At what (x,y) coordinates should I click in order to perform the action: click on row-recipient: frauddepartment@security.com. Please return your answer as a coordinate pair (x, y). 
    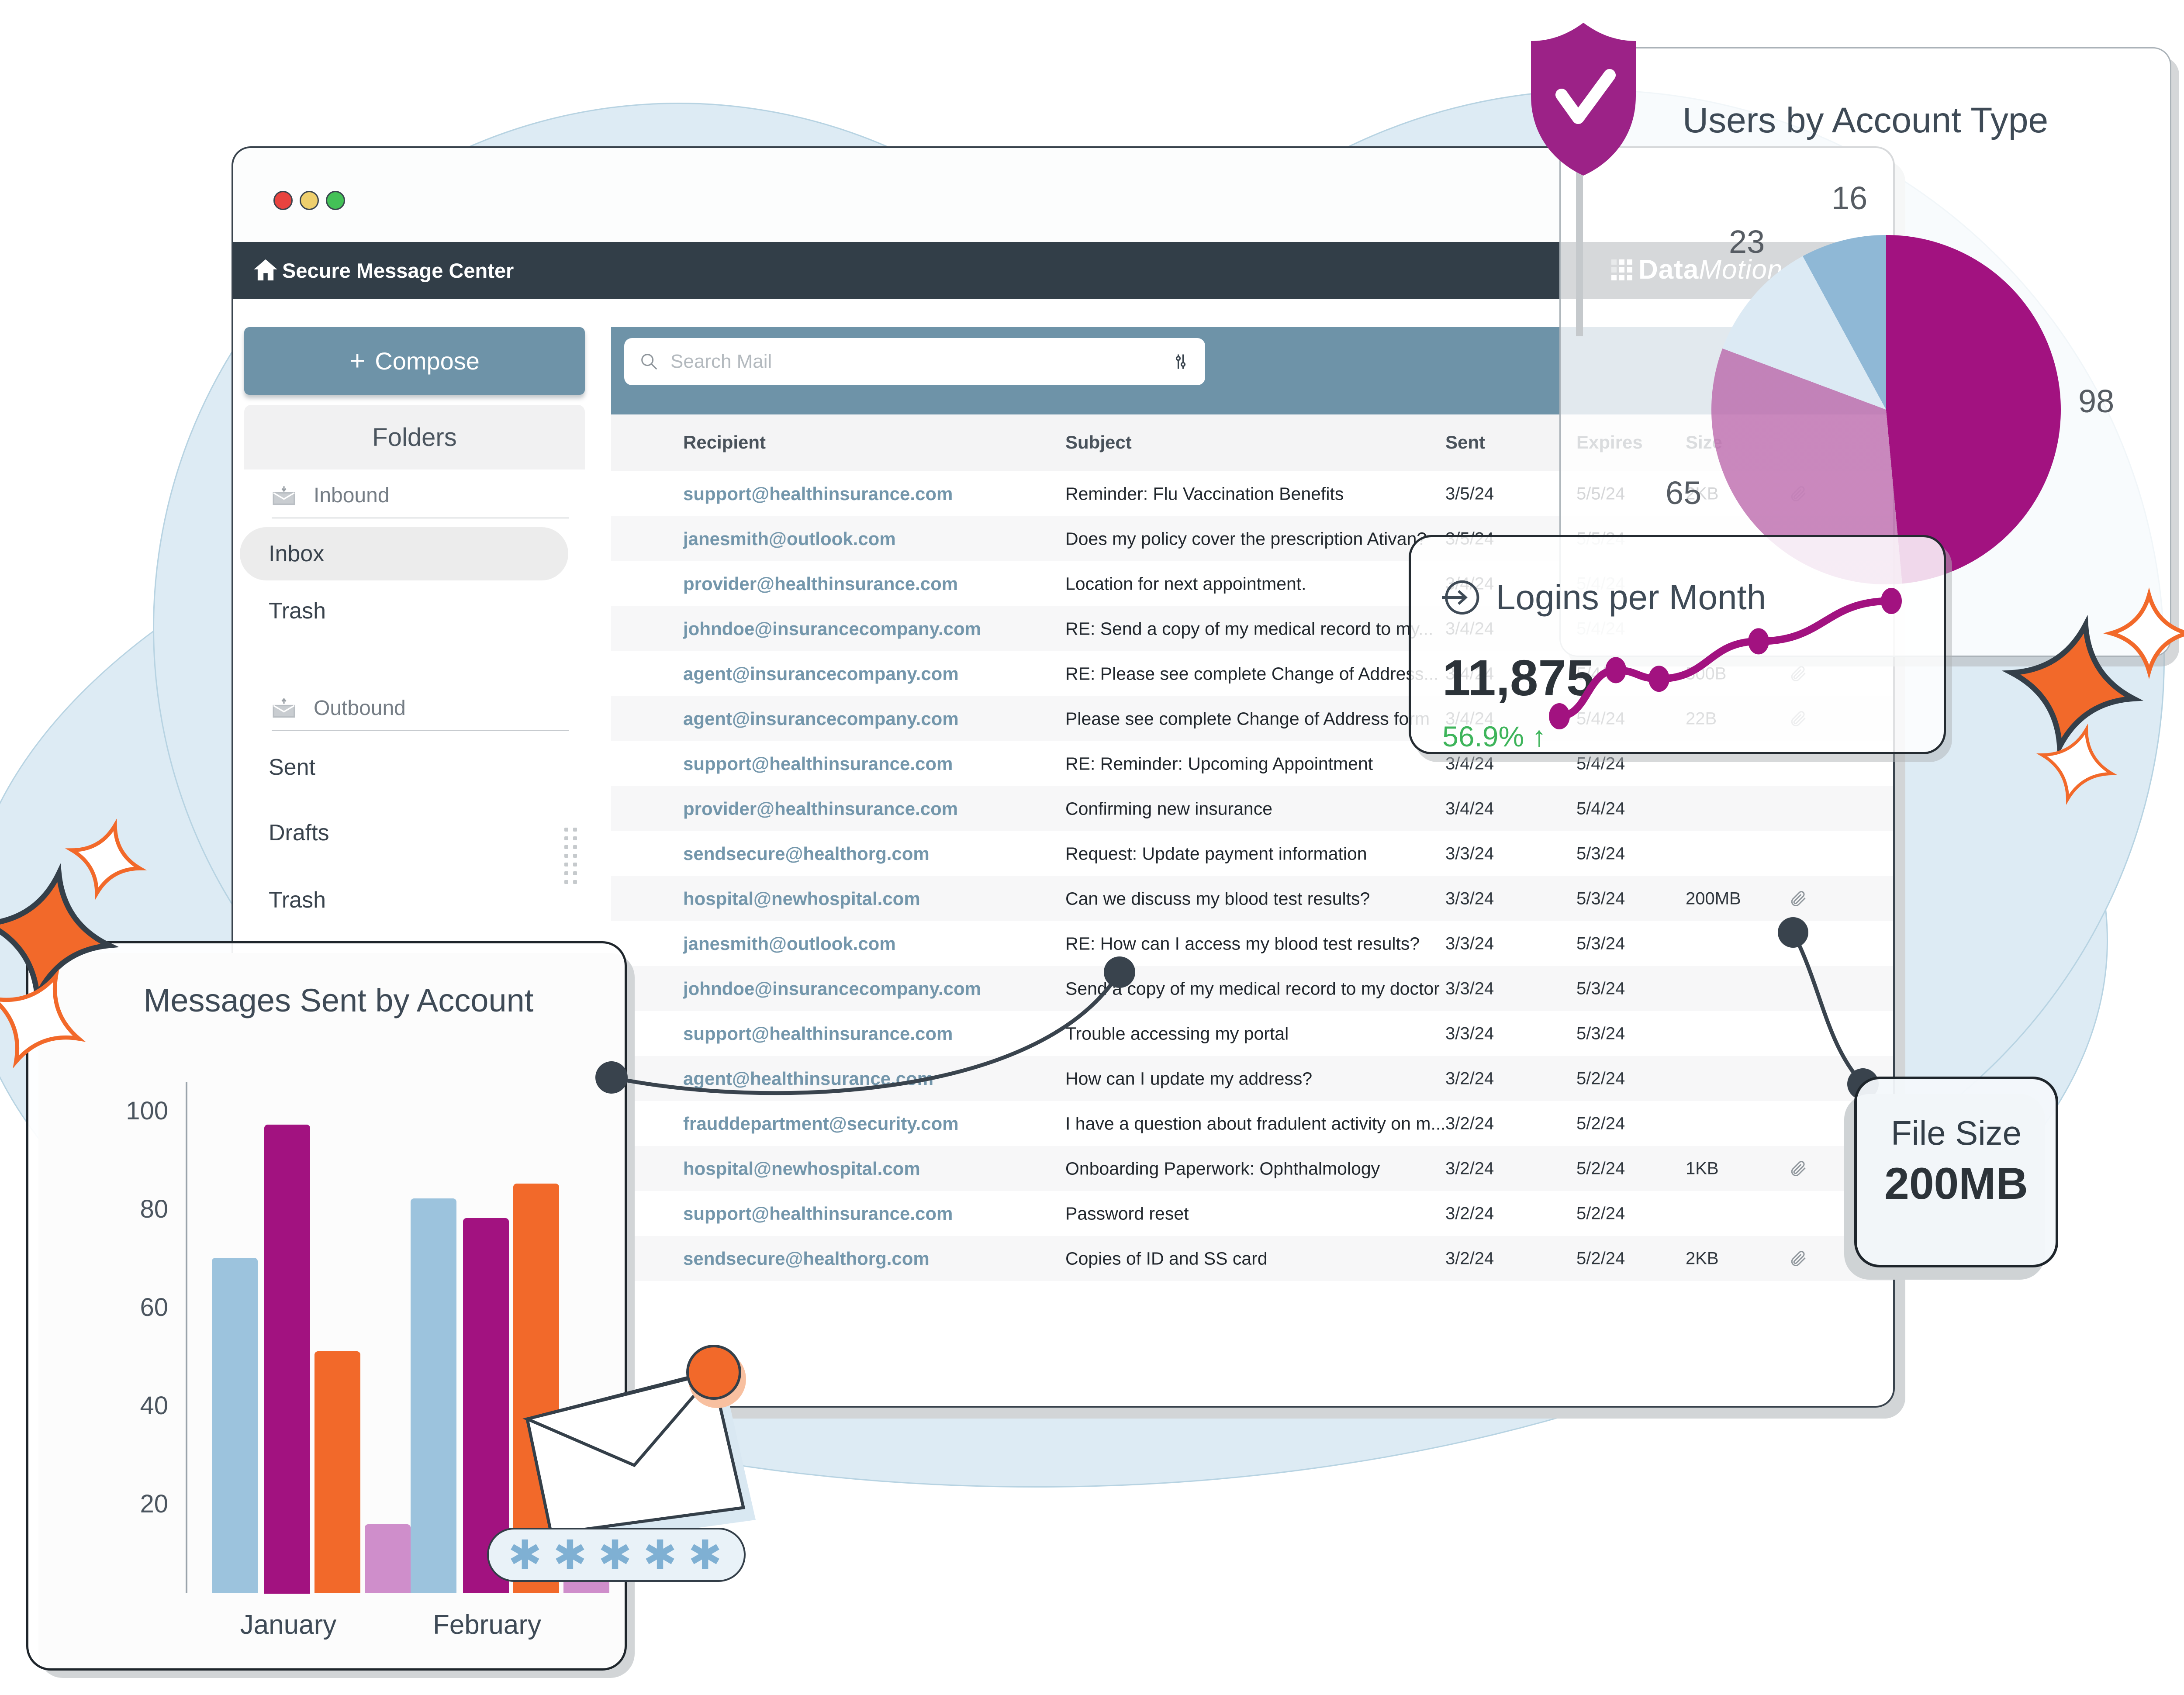
    Looking at the image, I should click on (821, 1123).